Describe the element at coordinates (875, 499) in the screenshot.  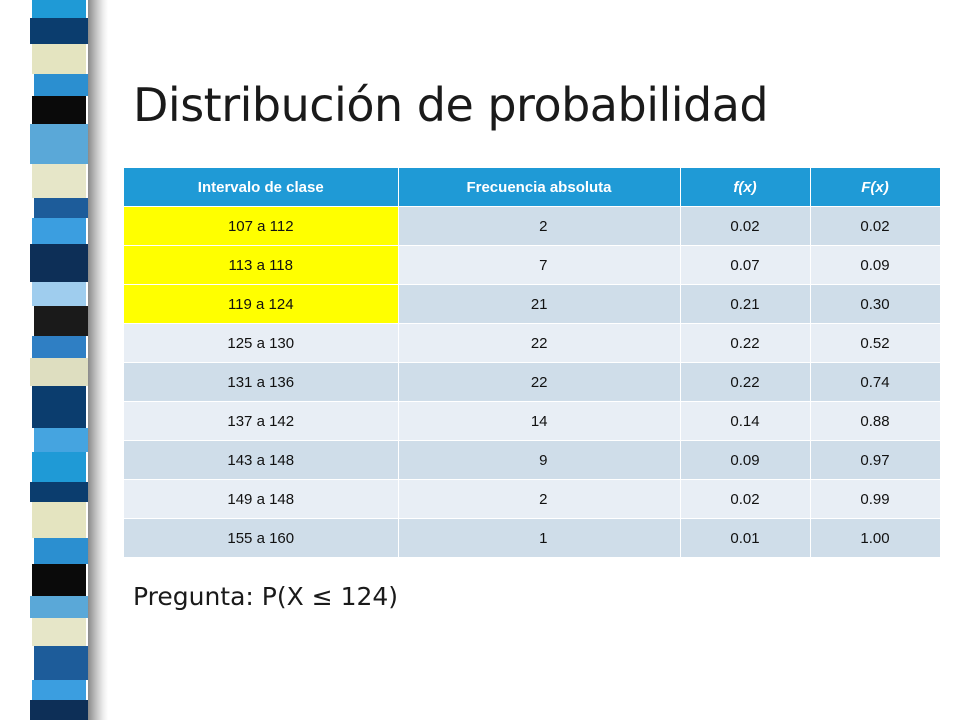
I see `cumulative-fx-cell: 0.99` at that location.